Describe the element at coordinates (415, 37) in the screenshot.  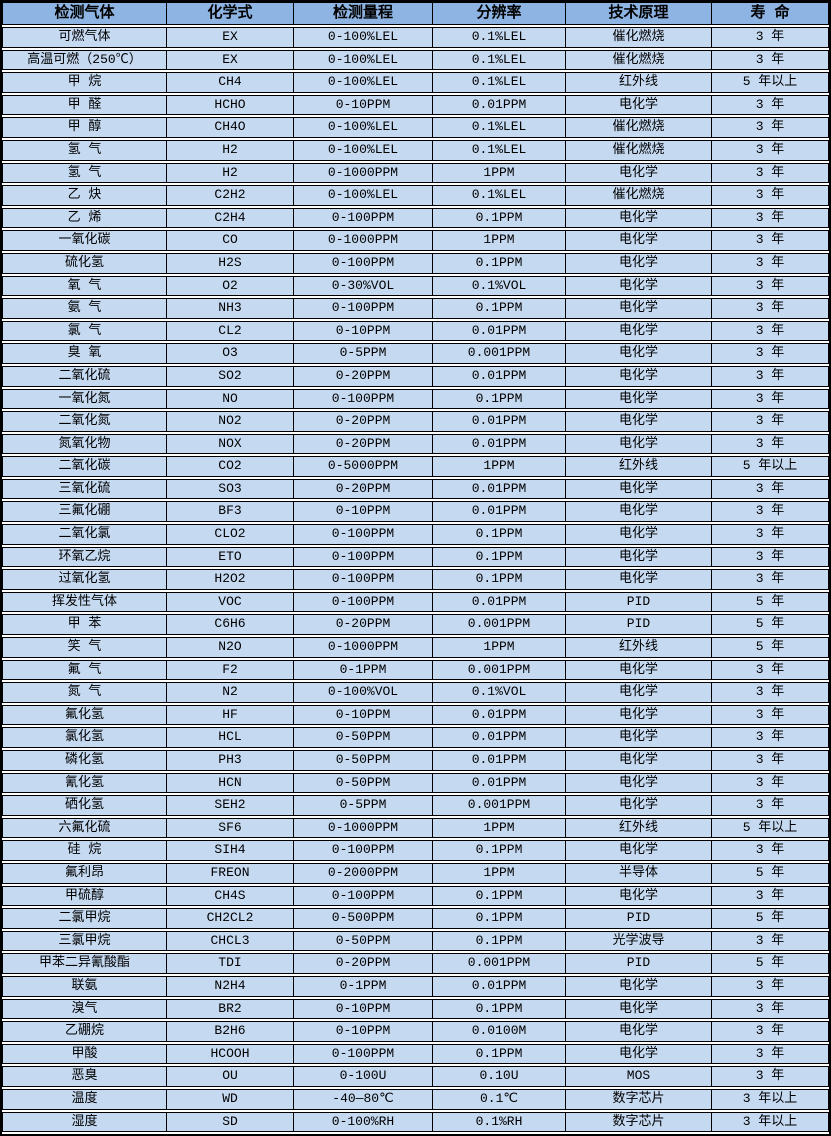
I see `table-row: 可燃气体 EX 0-100%LEL 0.1%LEL 催化燃烧 3 年` at that location.